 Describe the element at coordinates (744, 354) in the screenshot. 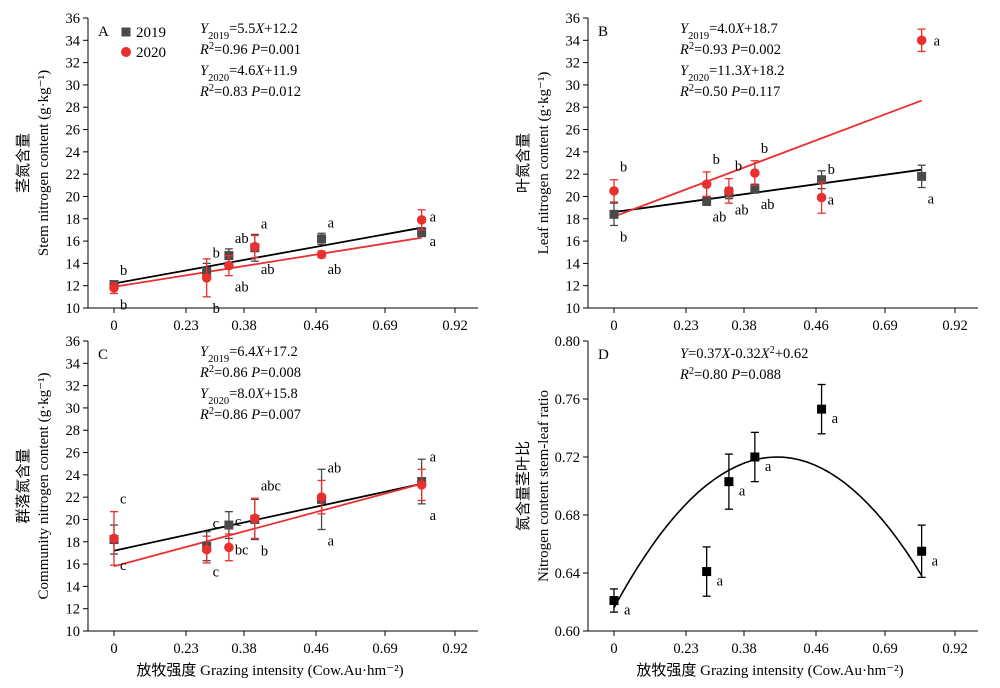

I see `regression-equation: Y=0.37X-0.32X2+0.62` at that location.